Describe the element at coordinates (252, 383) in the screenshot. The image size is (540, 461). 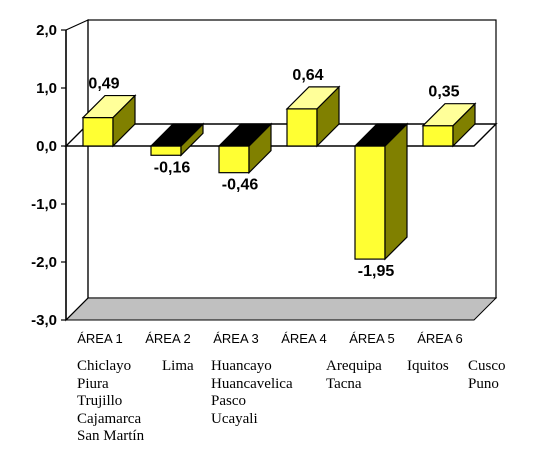
I see `city-label: Huancavelica` at that location.